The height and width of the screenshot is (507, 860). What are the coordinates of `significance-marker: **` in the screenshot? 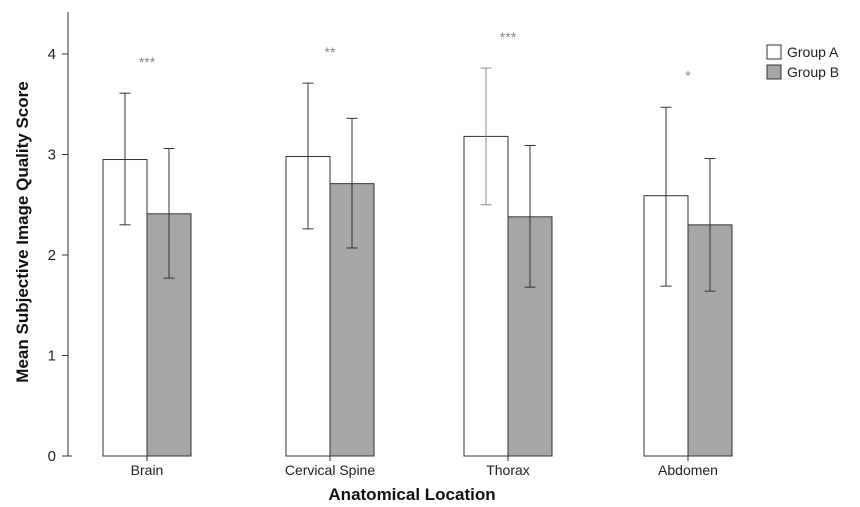 It's located at (330, 52).